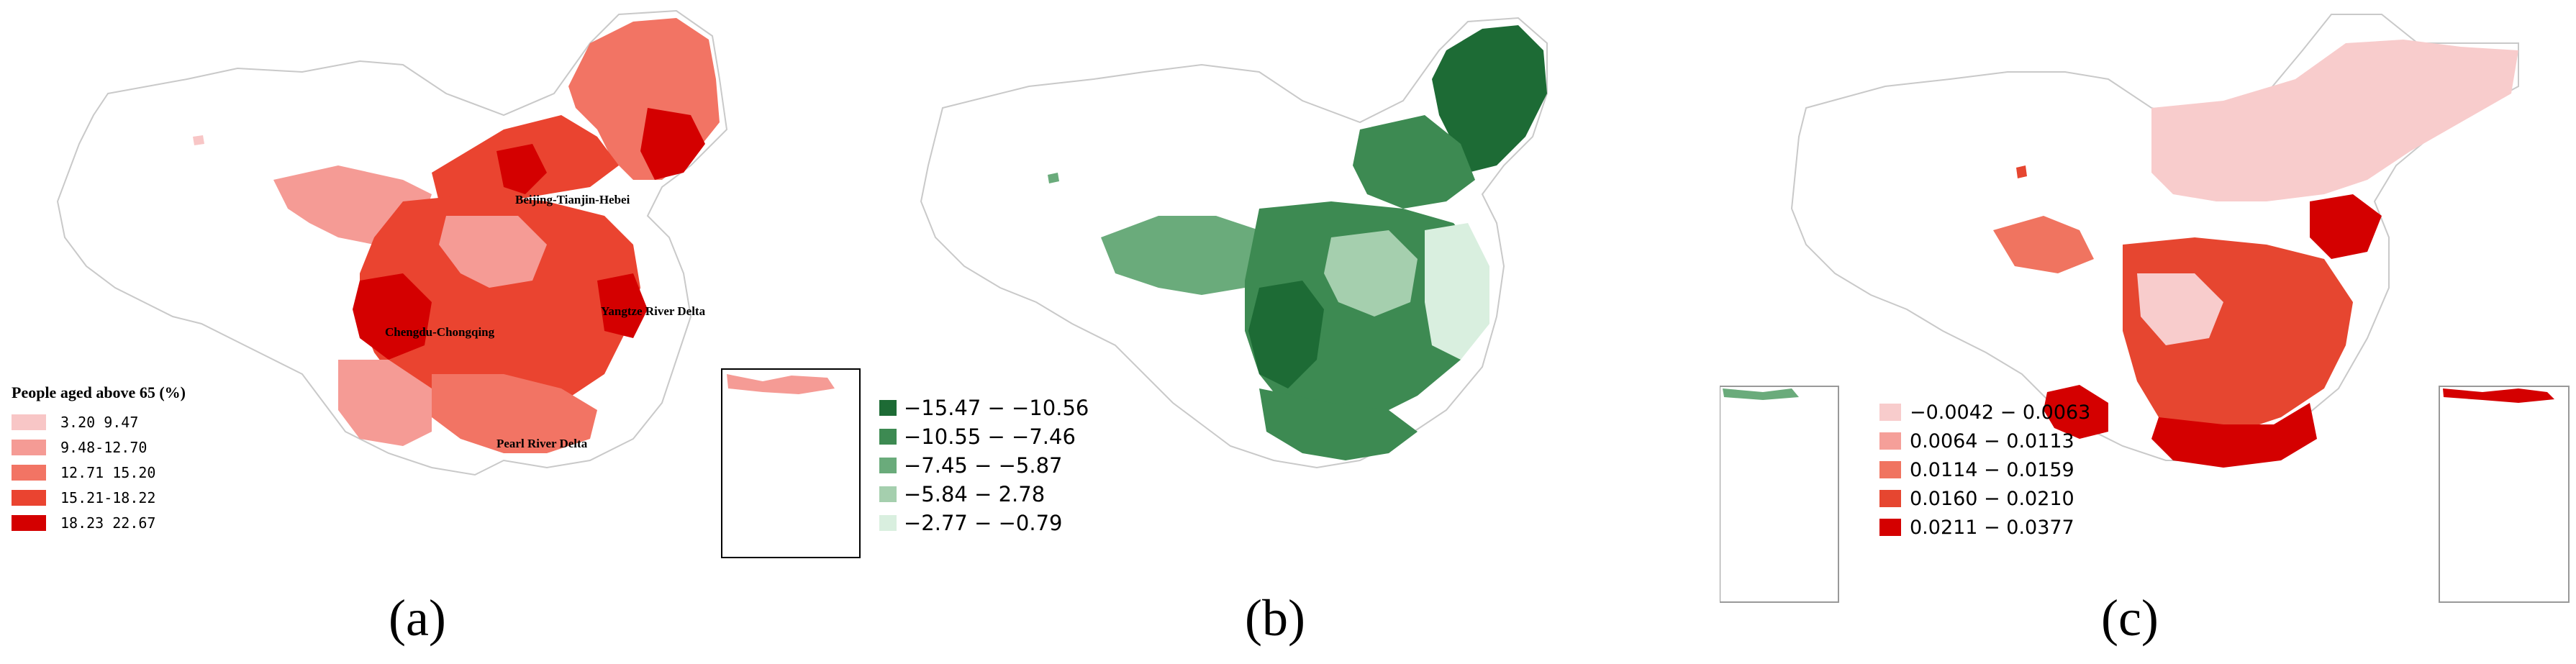  What do you see at coordinates (99, 392) in the screenshot?
I see `legend-title: People aged above 65 (%)` at bounding box center [99, 392].